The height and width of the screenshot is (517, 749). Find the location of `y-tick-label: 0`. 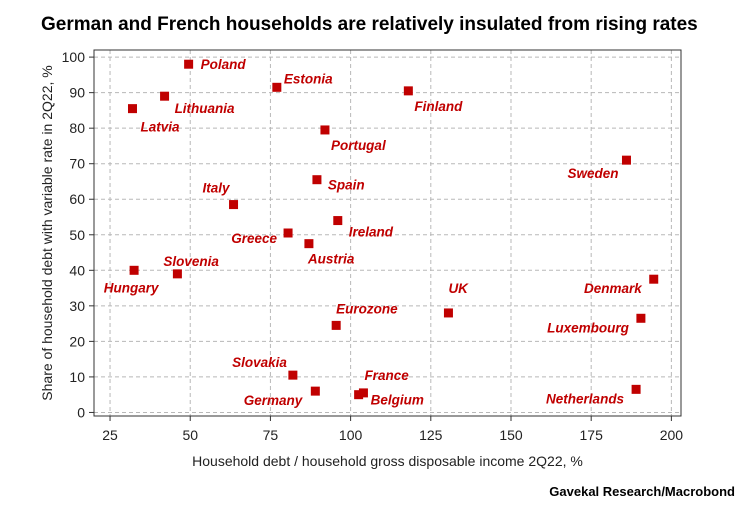

y-tick-label: 0 is located at coordinates (81, 412).